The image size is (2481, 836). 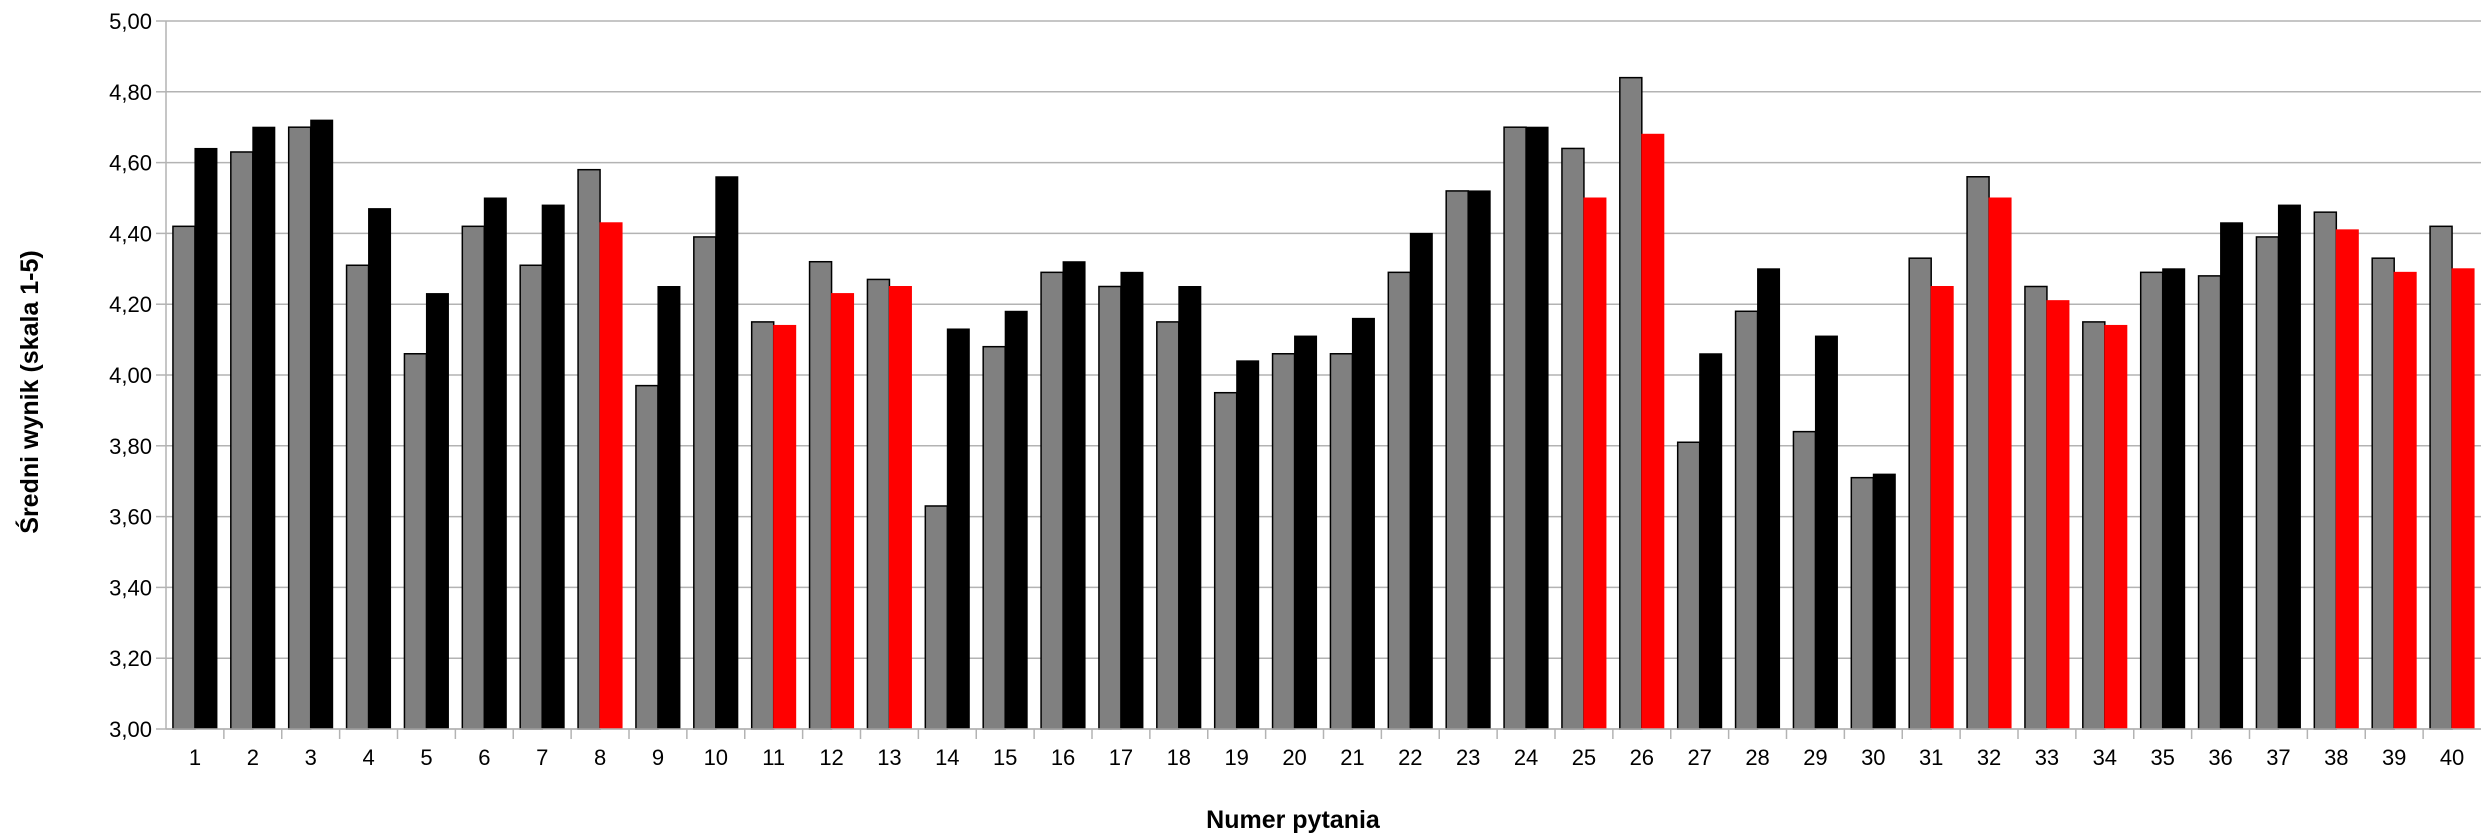 I want to click on bar-series-1-q7, so click(x=531, y=497).